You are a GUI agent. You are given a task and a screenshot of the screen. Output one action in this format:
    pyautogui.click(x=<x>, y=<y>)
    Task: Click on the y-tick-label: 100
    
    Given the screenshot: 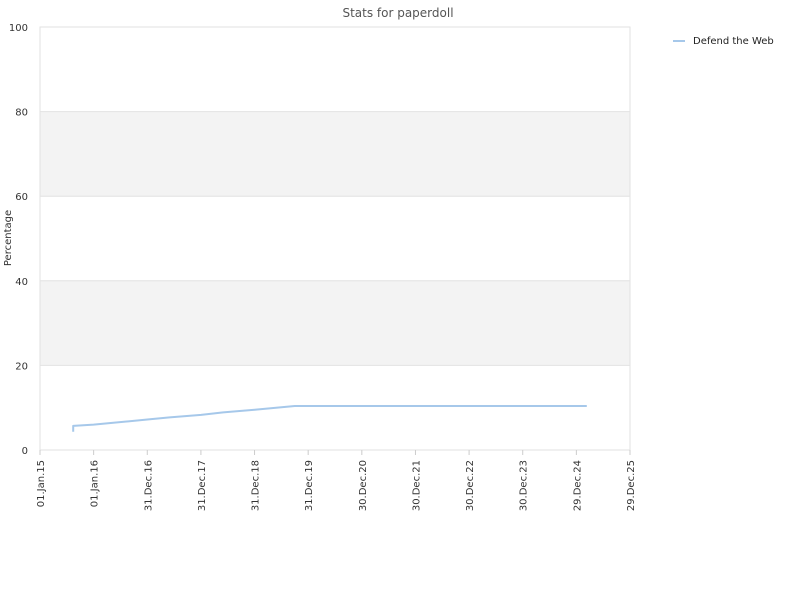 What is the action you would take?
    pyautogui.click(x=18, y=28)
    